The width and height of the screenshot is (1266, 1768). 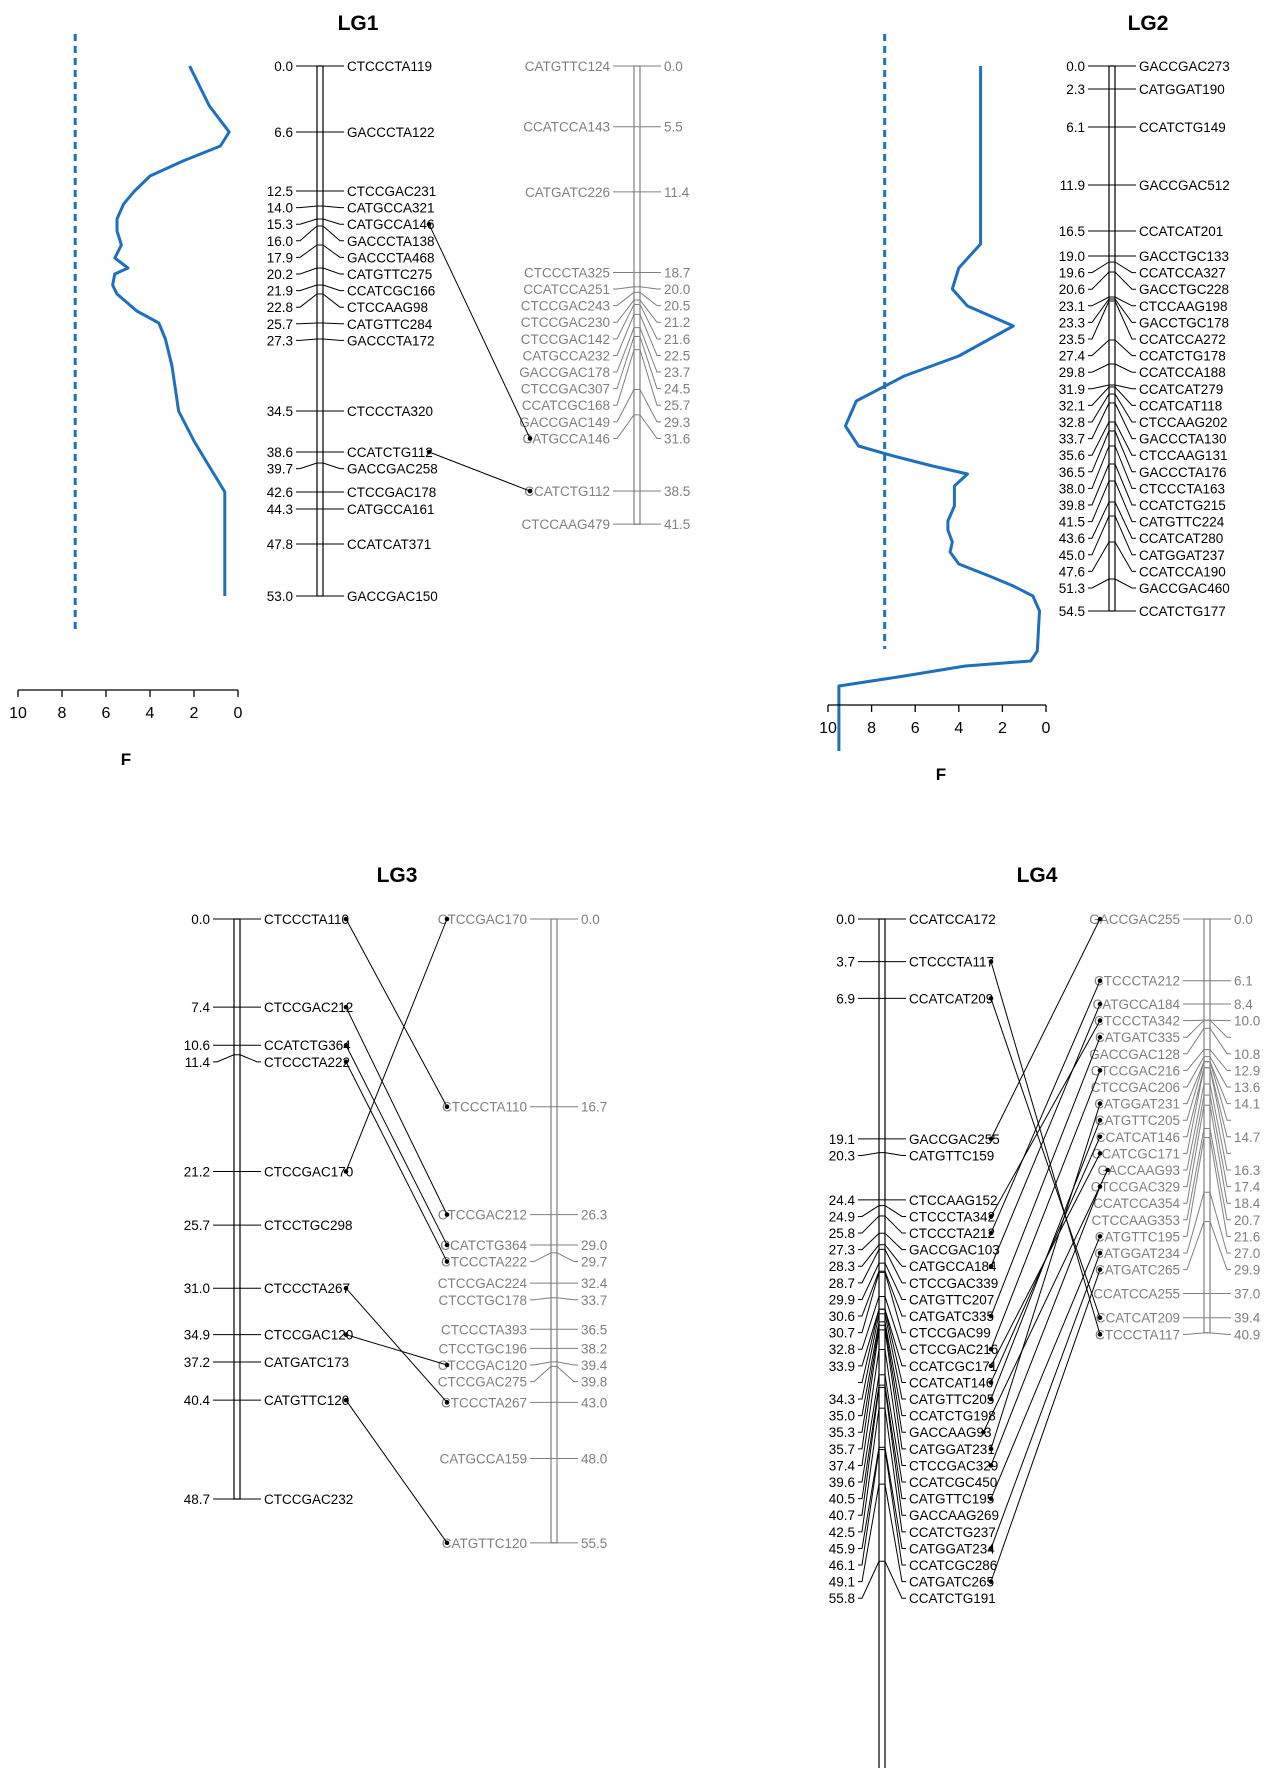 What do you see at coordinates (842, 1548) in the screenshot?
I see `marker-position: 45.9` at bounding box center [842, 1548].